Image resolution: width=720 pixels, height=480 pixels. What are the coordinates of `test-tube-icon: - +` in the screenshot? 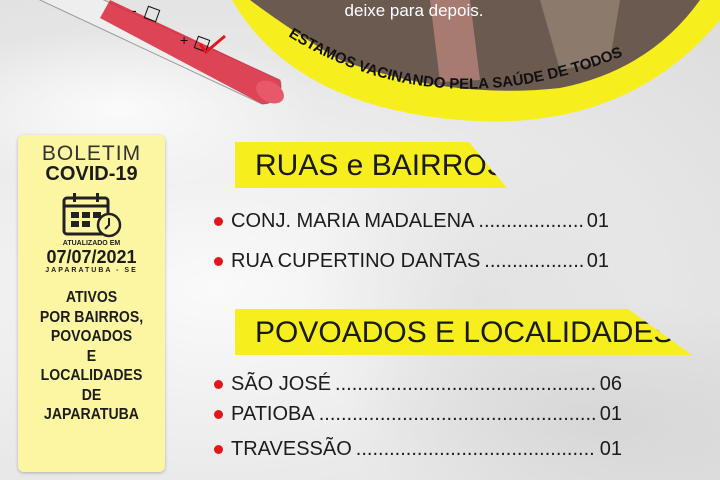 It's located at (161, 52).